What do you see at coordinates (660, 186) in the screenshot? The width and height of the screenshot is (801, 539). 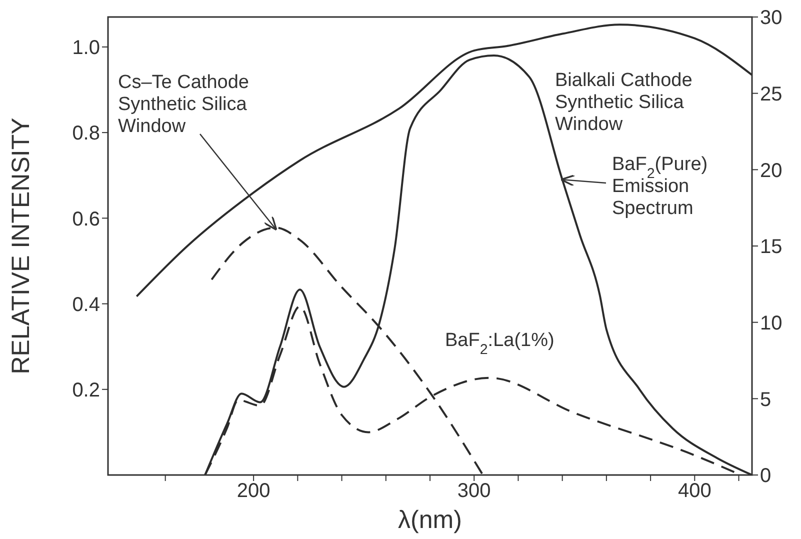 I see `annotation: BaF$_{2}$(Pure) Emission Spectrum` at bounding box center [660, 186].